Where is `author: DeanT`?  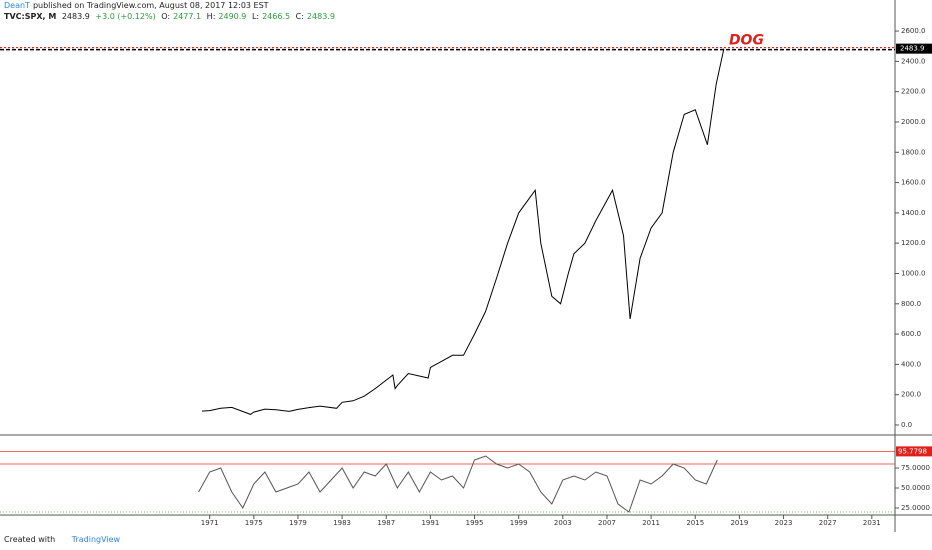
author: DeanT is located at coordinates (17, 5).